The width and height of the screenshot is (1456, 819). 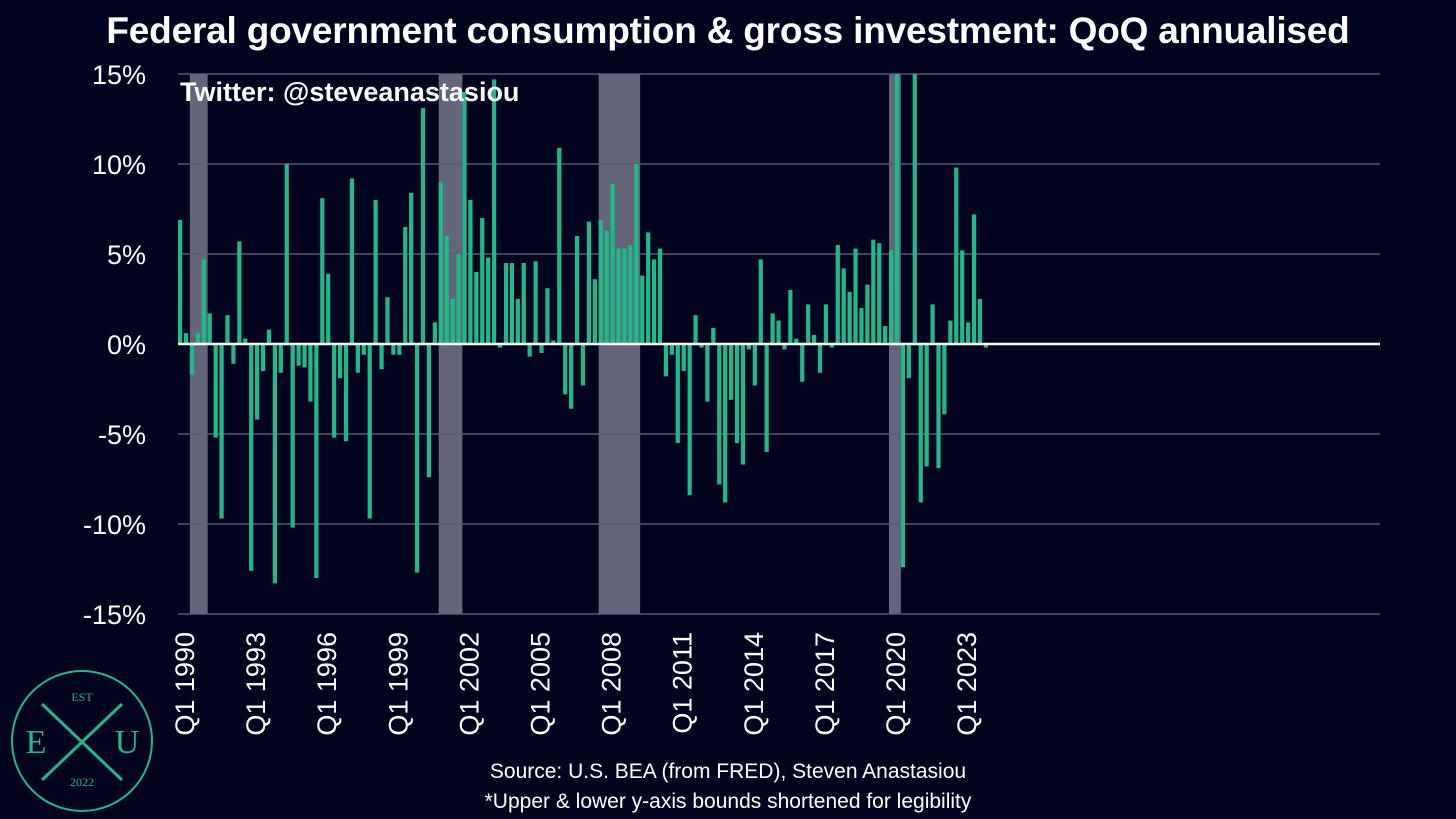 I want to click on x-tick-label: Q1 1993, so click(x=256, y=684).